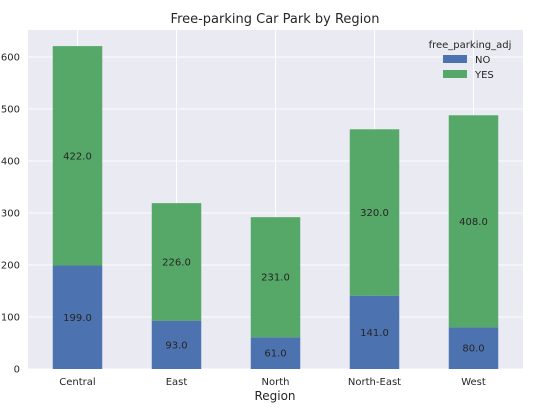 This screenshot has height=414, width=538. I want to click on bar-no-north-east, so click(374, 332).